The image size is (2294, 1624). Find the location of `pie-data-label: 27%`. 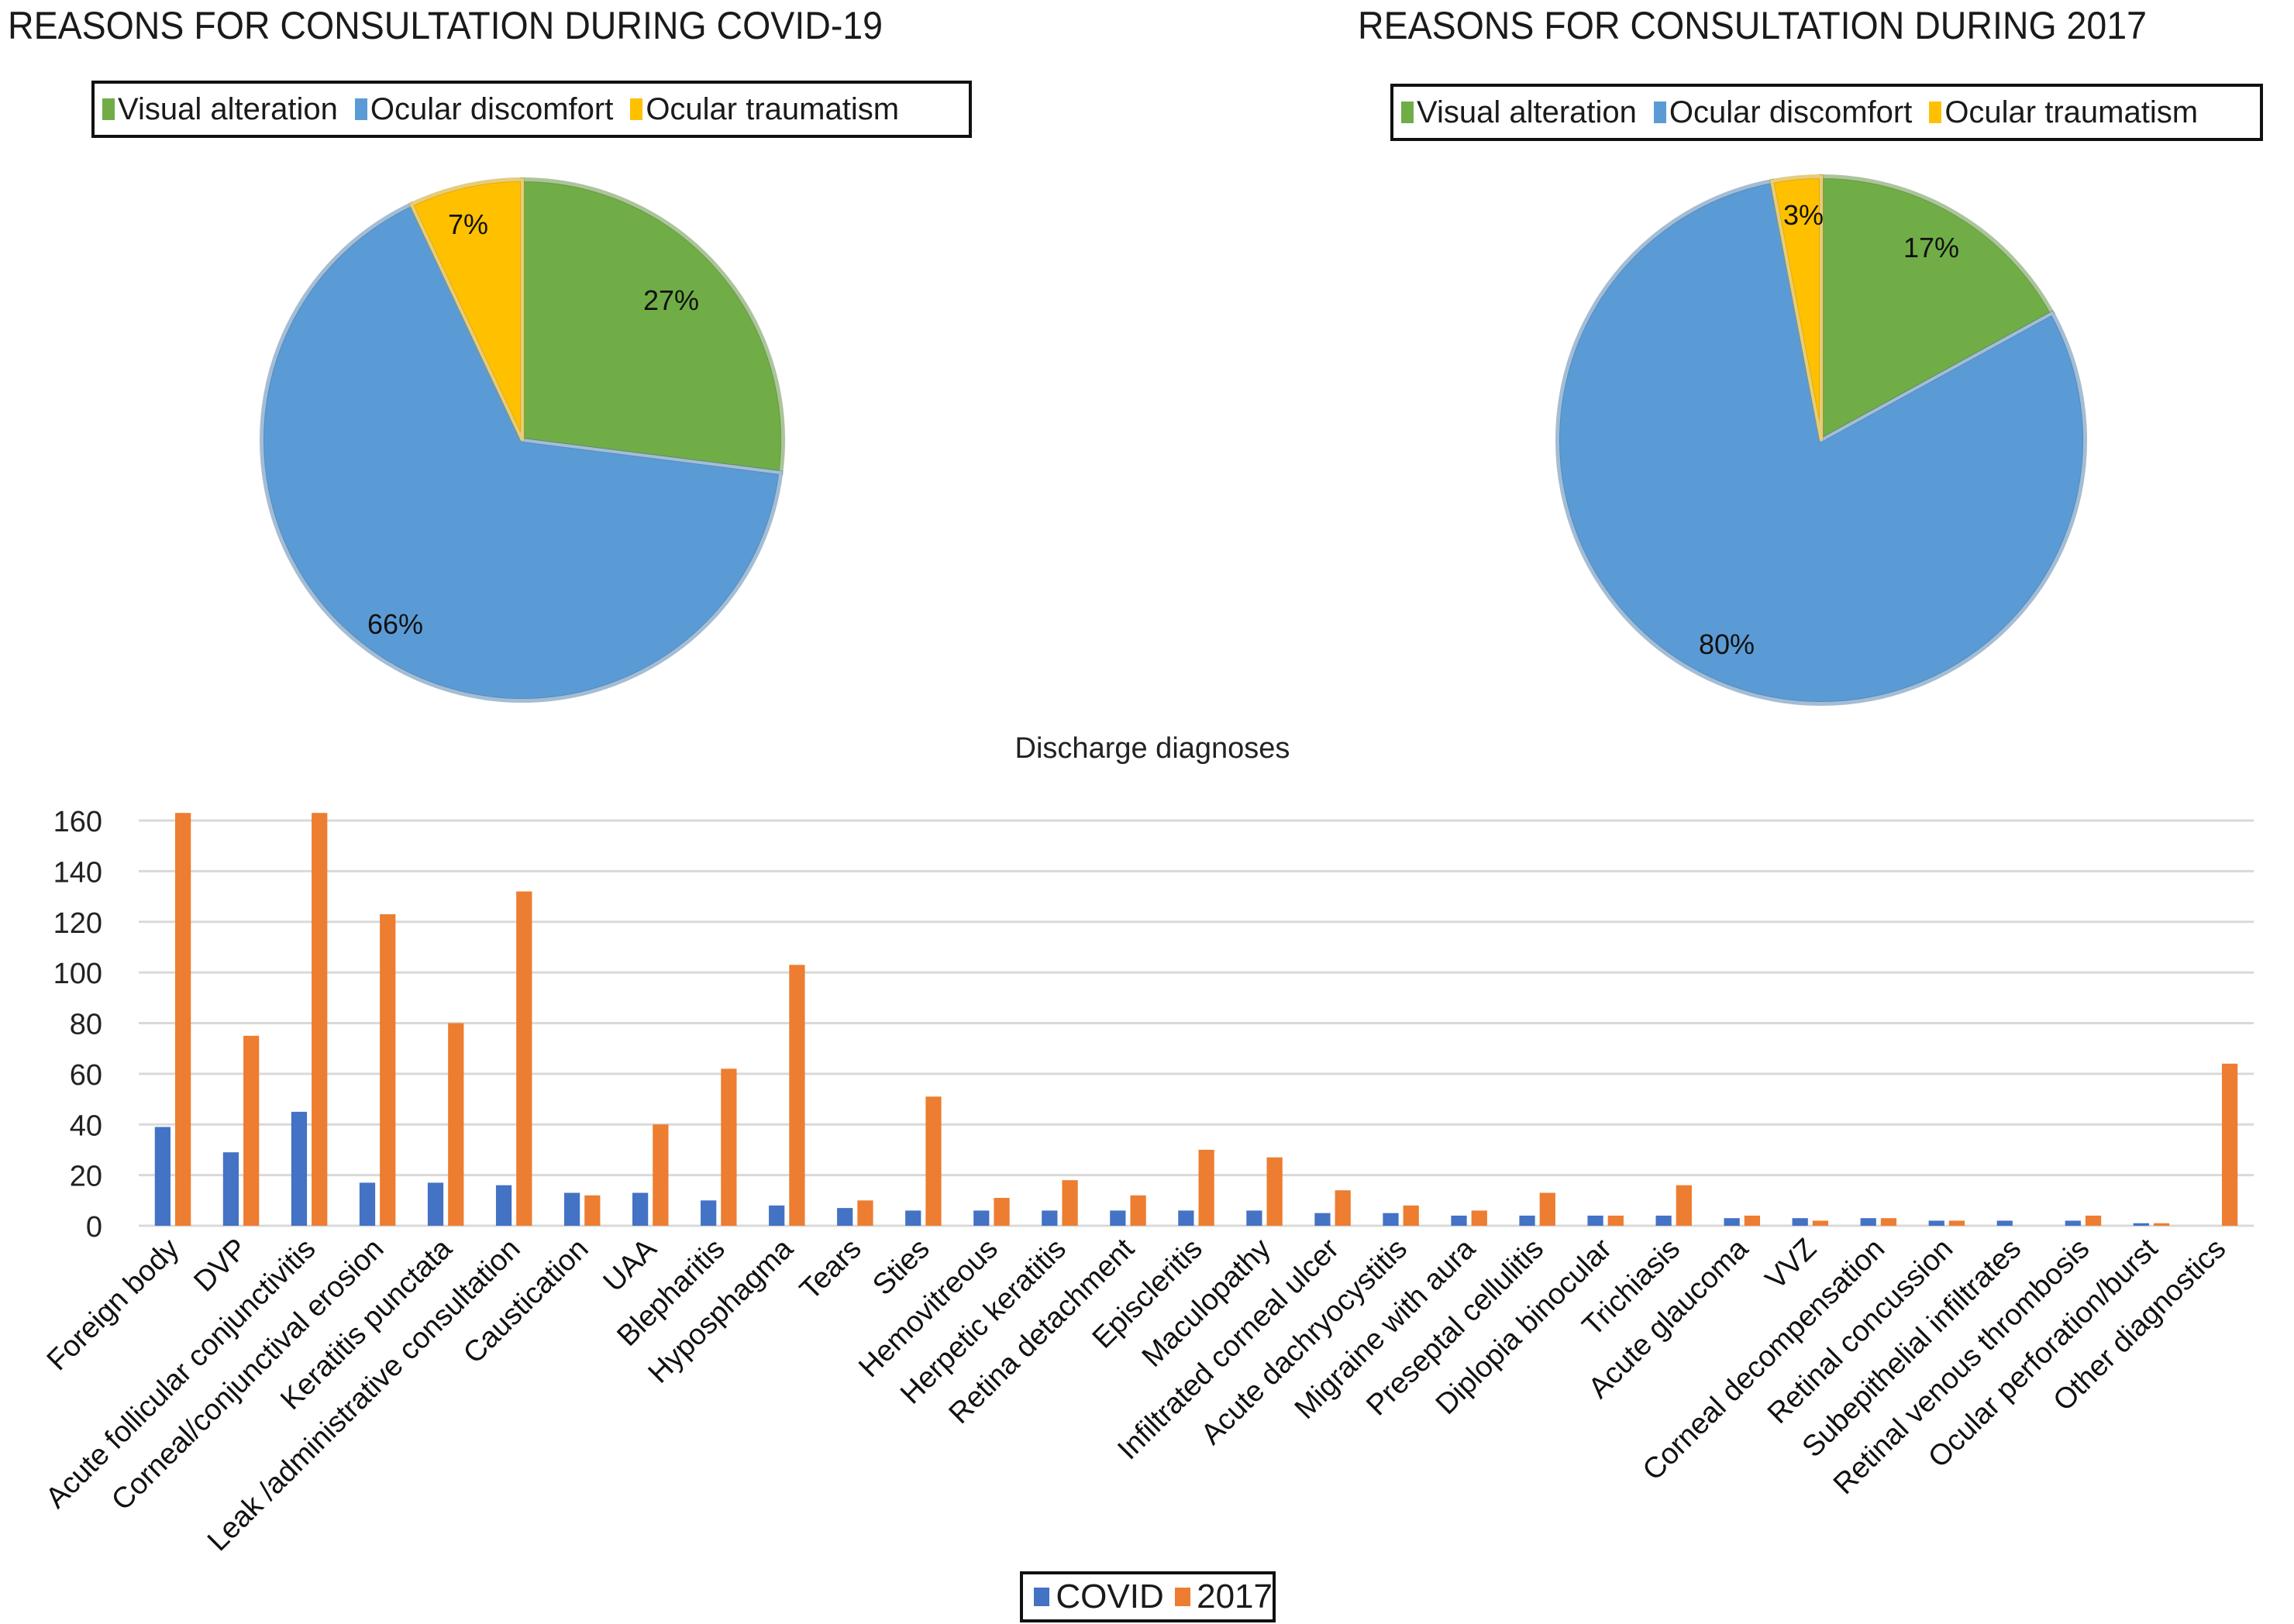

pie-data-label: 27% is located at coordinates (671, 300).